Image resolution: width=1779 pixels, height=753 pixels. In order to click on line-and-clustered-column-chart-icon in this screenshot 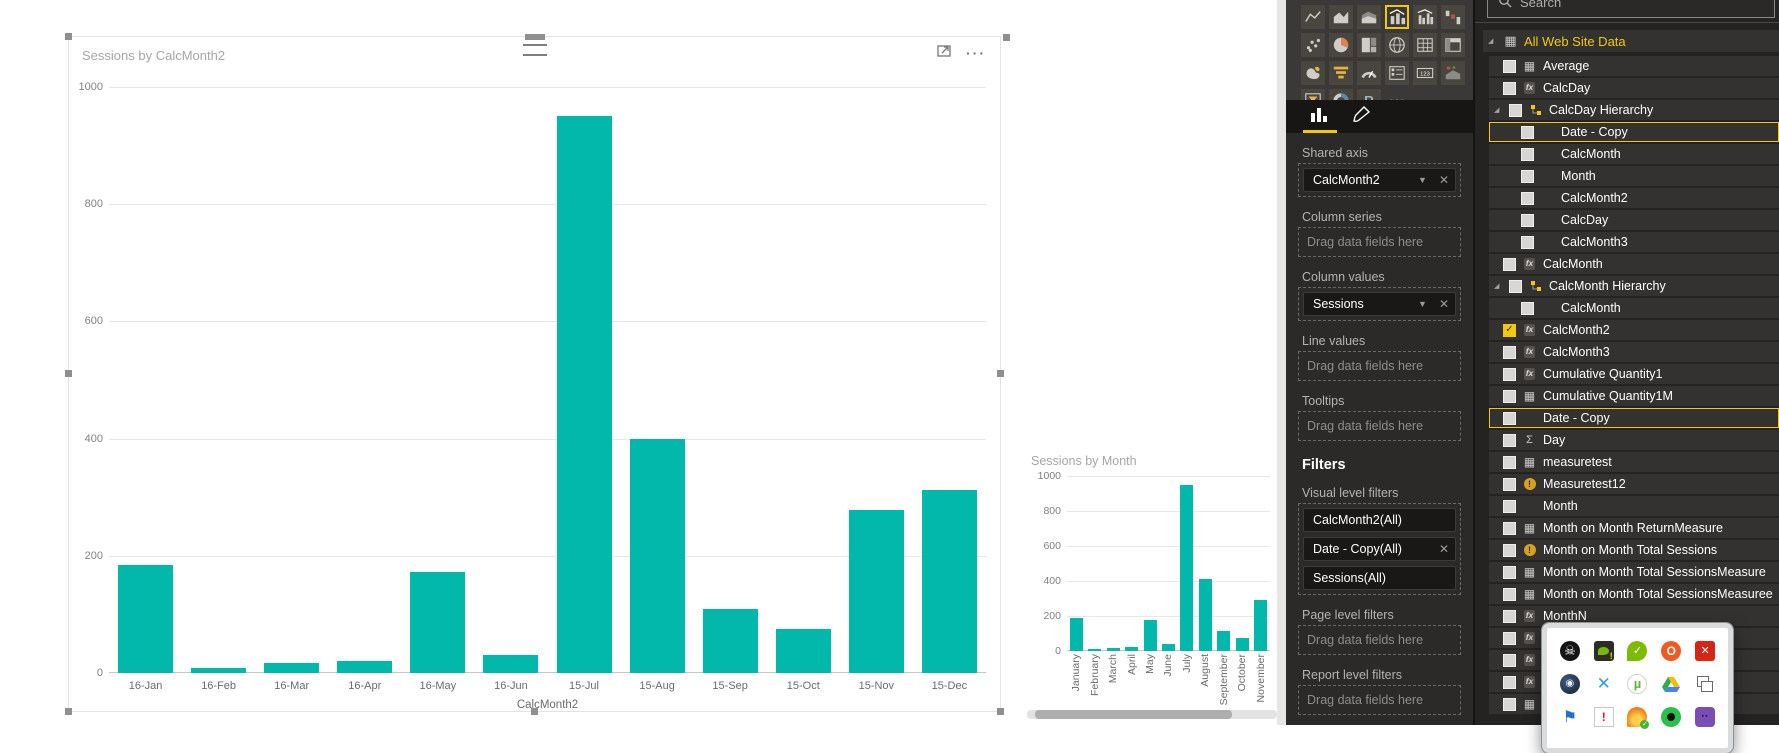, I will do `click(1425, 17)`.